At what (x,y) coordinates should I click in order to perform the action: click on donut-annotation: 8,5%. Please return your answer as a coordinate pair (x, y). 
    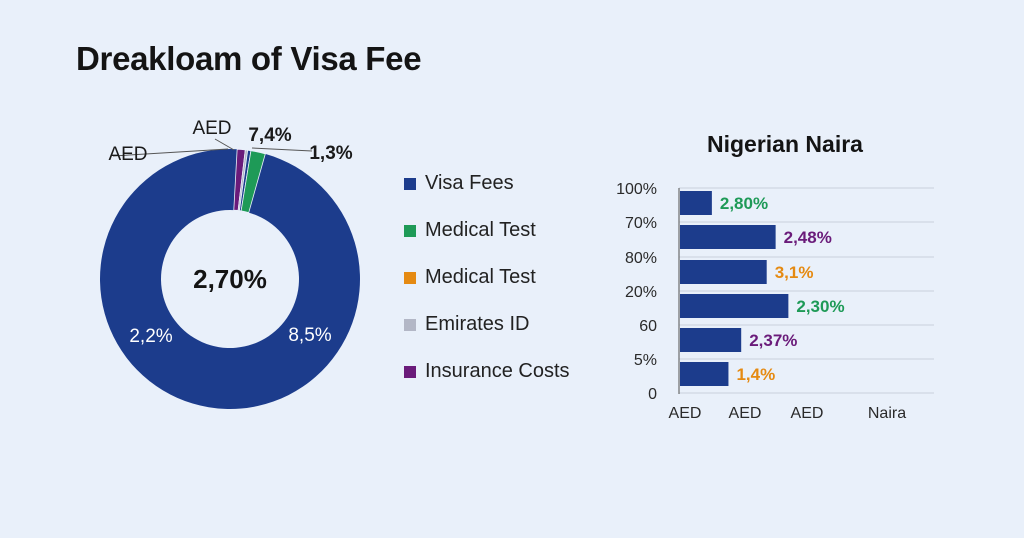
    Looking at the image, I should click on (309, 335).